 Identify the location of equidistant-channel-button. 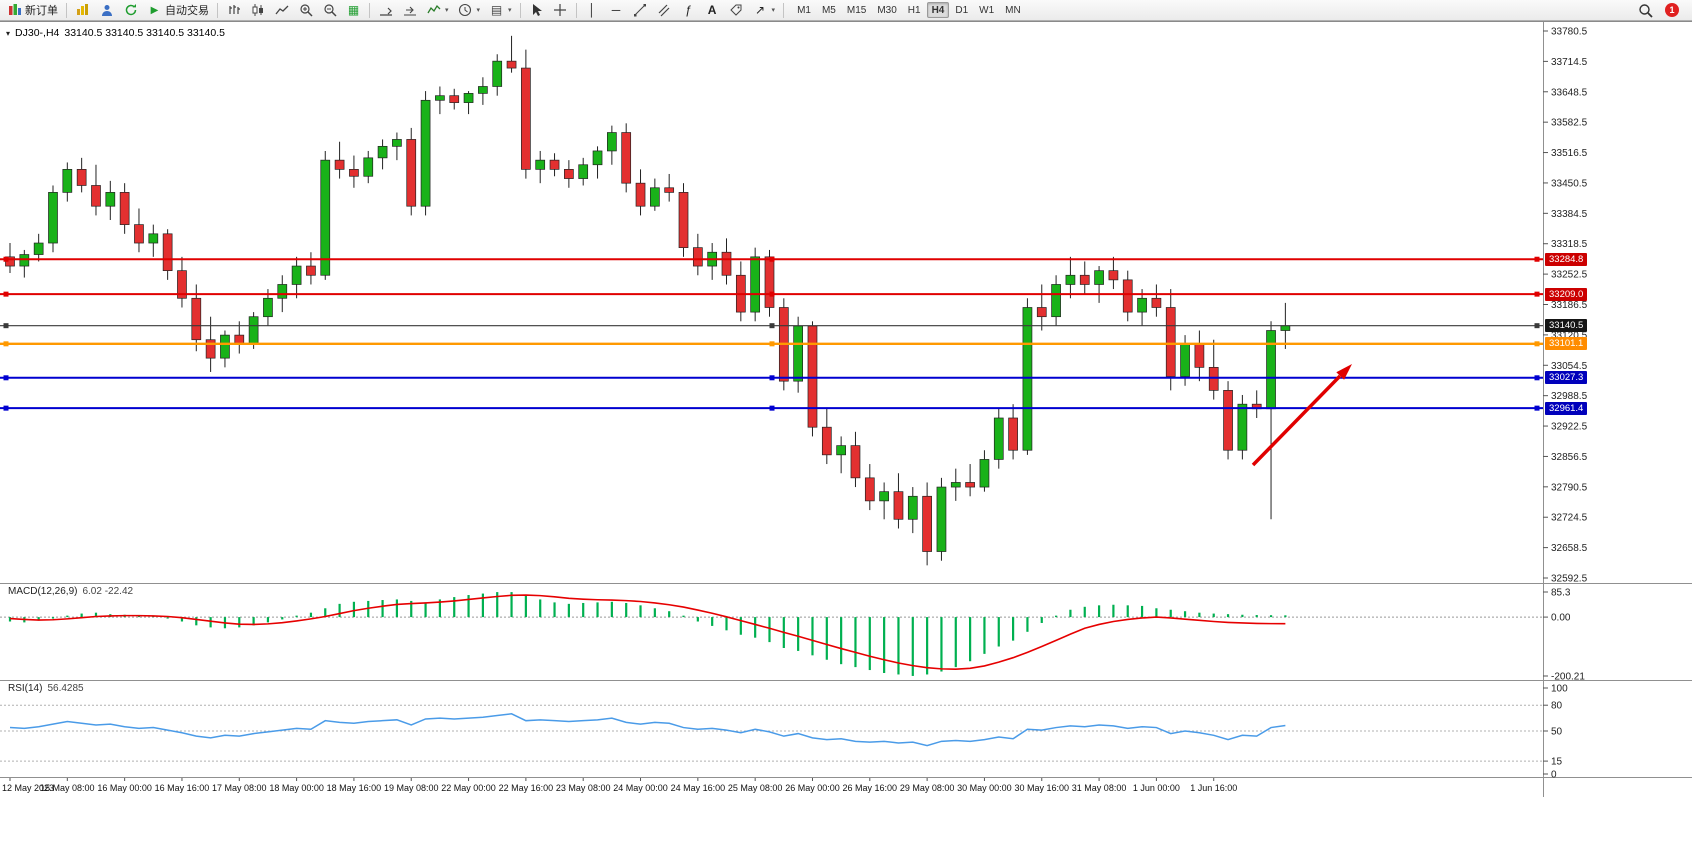
(664, 10).